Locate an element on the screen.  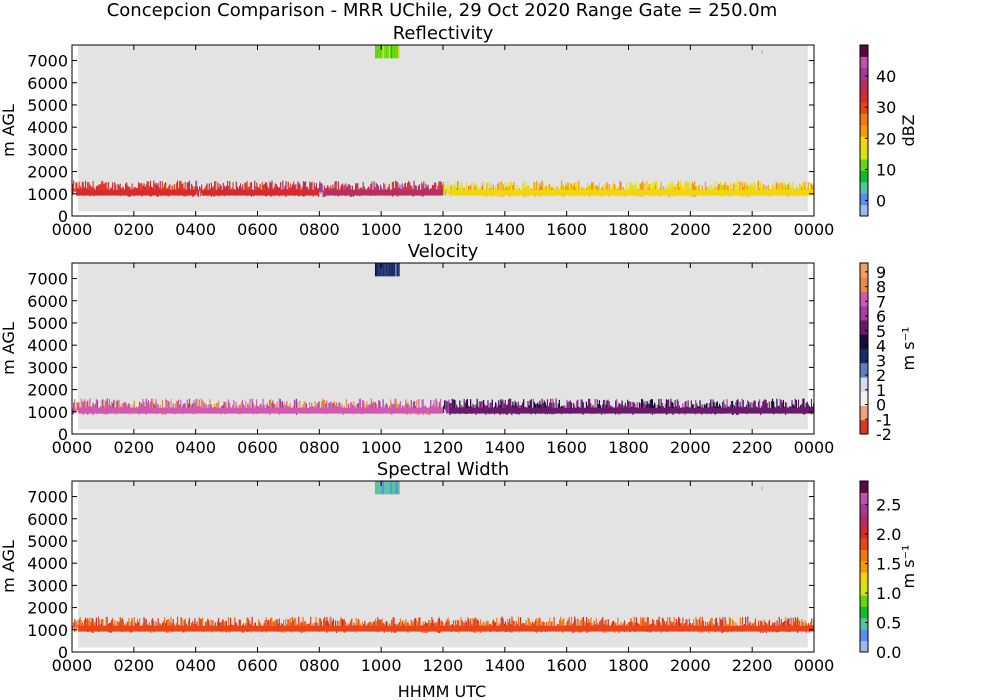
x-tick-label: 1000 is located at coordinates (381, 665).